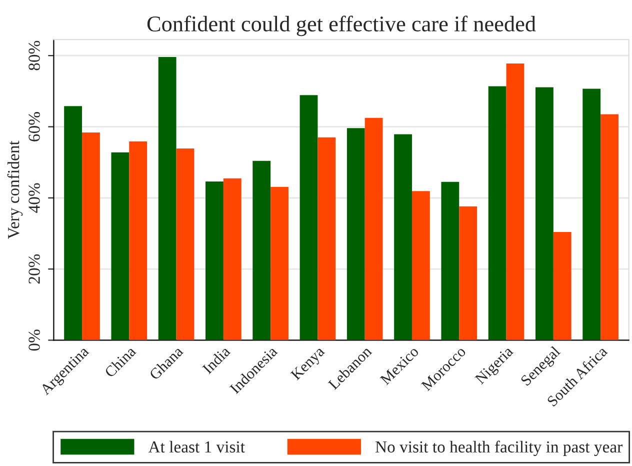 The image size is (632, 466). I want to click on y-tick-label: 20%, so click(34, 269).